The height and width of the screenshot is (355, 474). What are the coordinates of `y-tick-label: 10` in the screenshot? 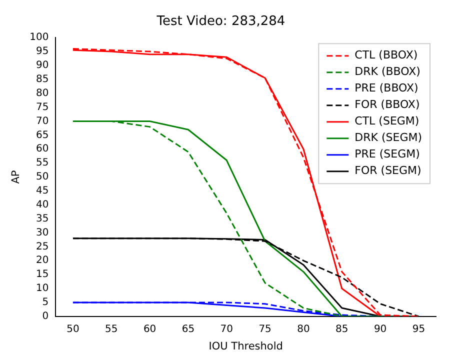 It's located at (42, 288).